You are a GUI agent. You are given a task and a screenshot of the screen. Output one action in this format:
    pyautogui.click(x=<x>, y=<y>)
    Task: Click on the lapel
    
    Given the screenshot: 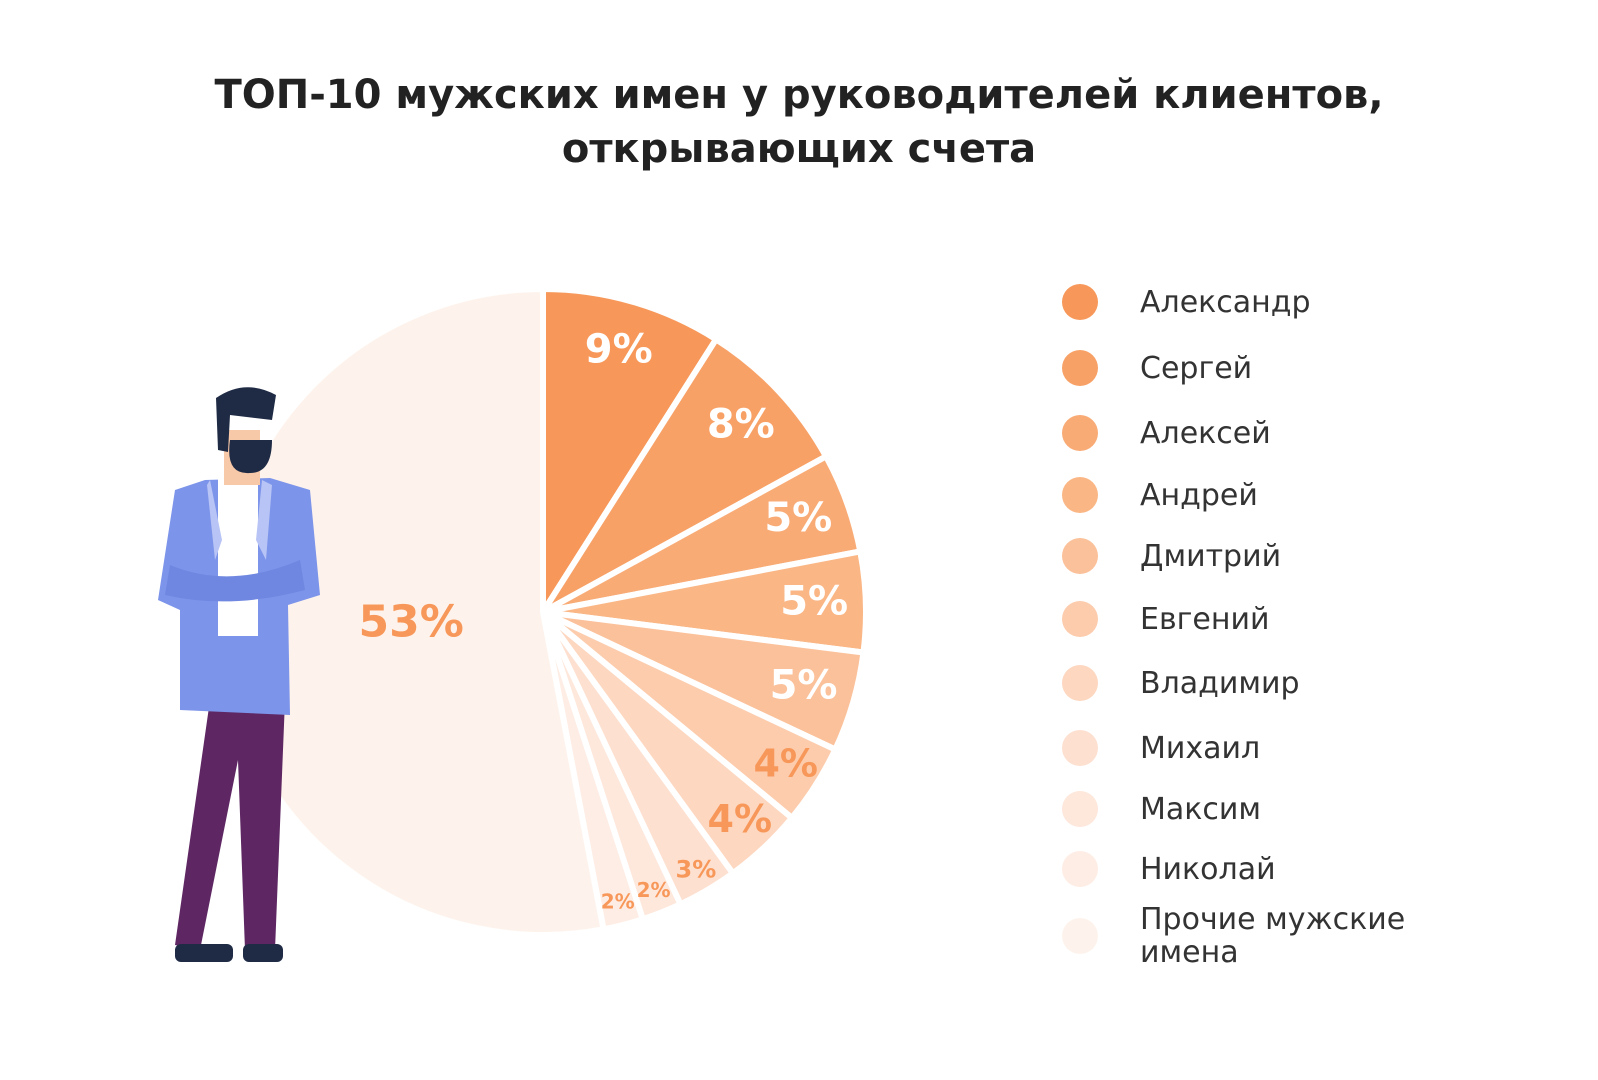 What is the action you would take?
    pyautogui.click(x=239, y=520)
    